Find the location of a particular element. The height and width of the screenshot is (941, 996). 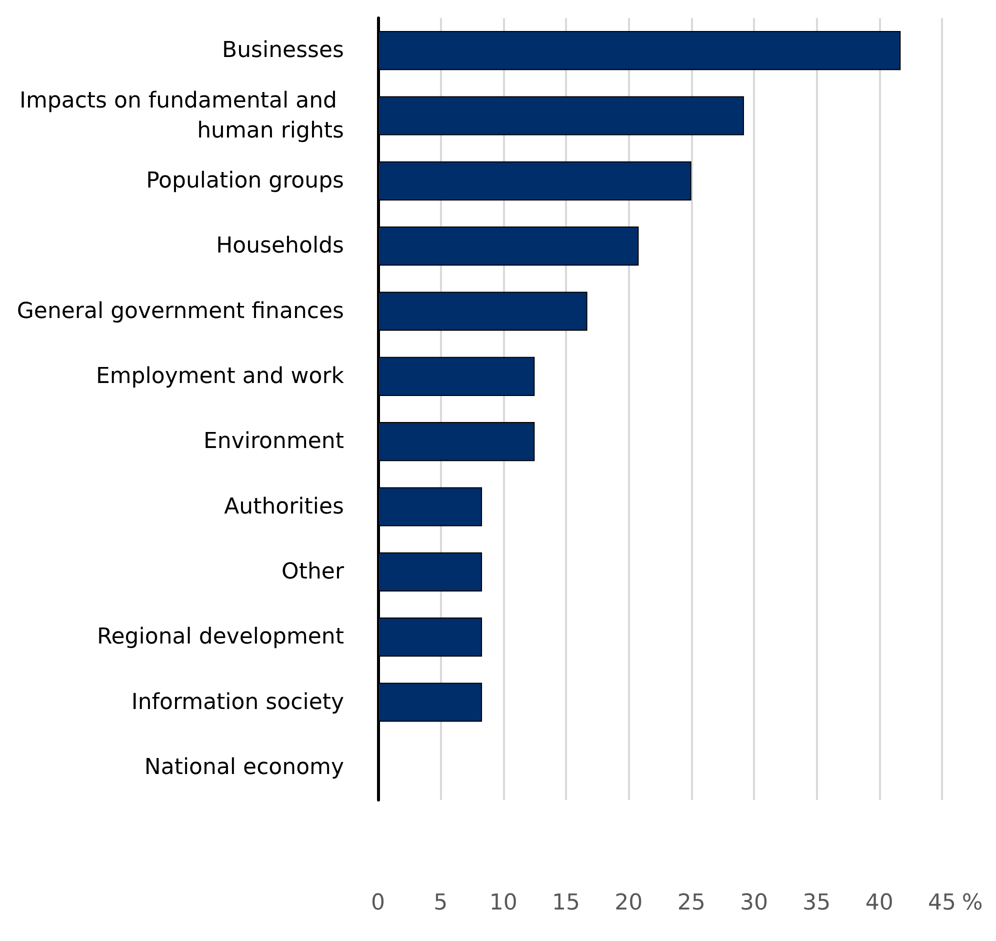

x-tick-label: 10 is located at coordinates (503, 903).